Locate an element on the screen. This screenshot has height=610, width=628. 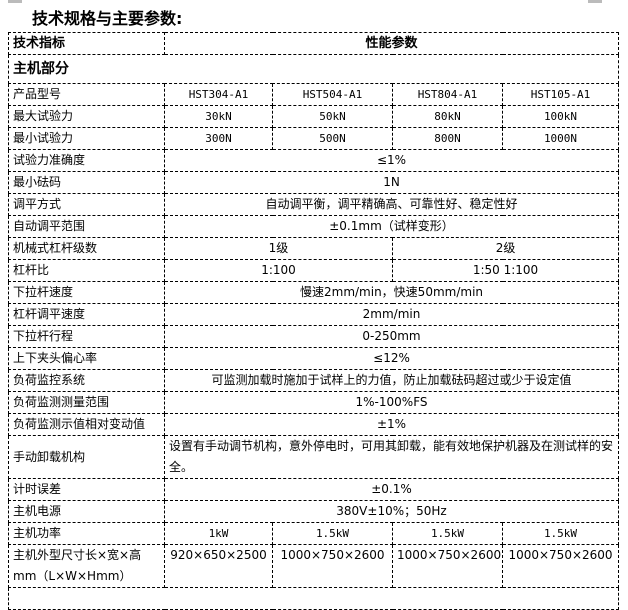
table-row: 杠杆调平速度 2mm/min is located at coordinates (314, 314).